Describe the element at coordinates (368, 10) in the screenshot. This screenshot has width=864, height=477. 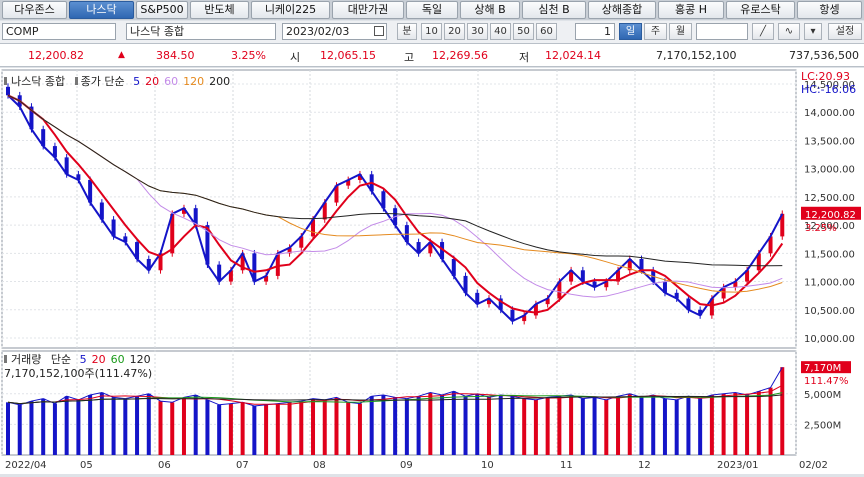
I see `market-tab-5: 대만가권` at that location.